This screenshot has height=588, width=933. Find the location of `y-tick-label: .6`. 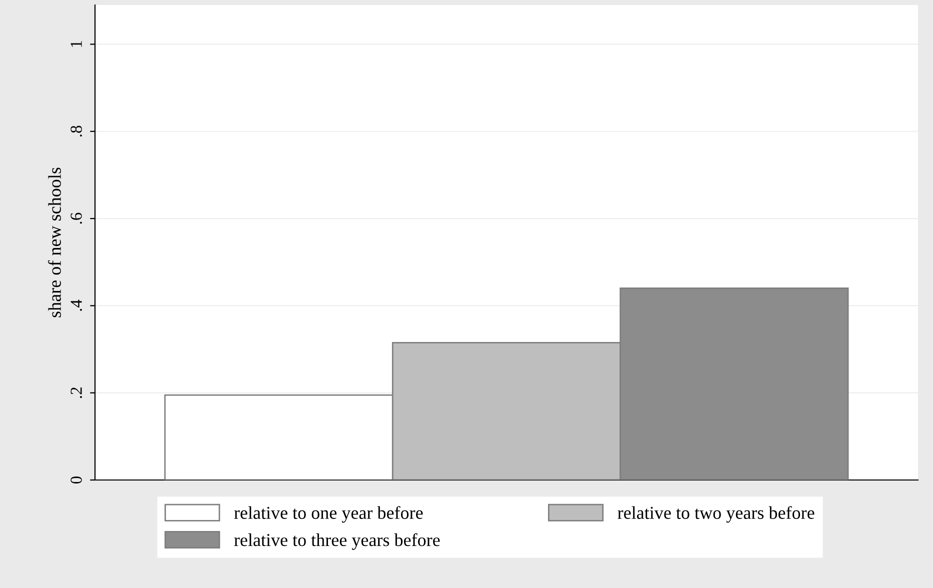

y-tick-label: .6 is located at coordinates (76, 218).